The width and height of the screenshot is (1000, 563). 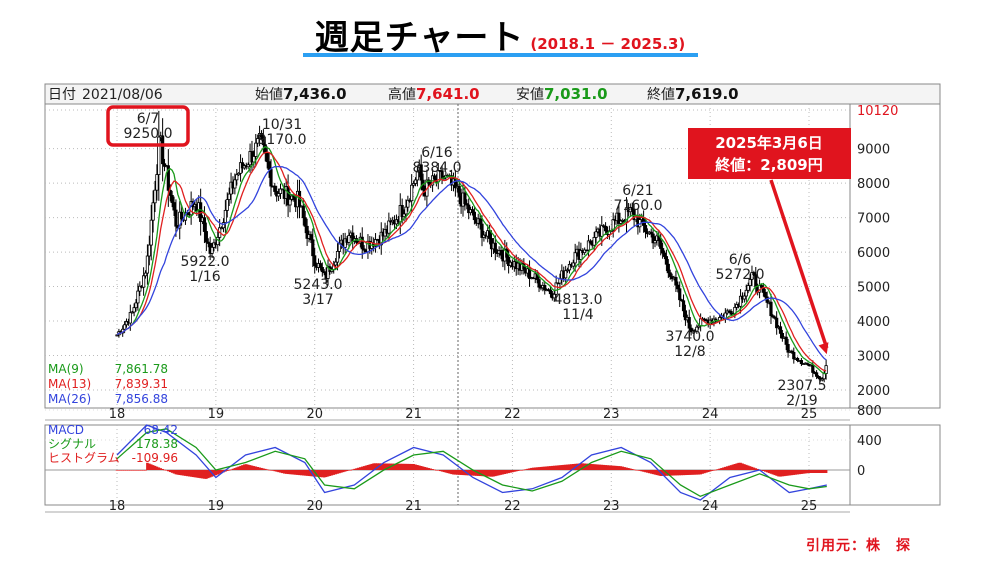 What do you see at coordinates (873, 322) in the screenshot?
I see `price-y-tick: 4000` at bounding box center [873, 322].